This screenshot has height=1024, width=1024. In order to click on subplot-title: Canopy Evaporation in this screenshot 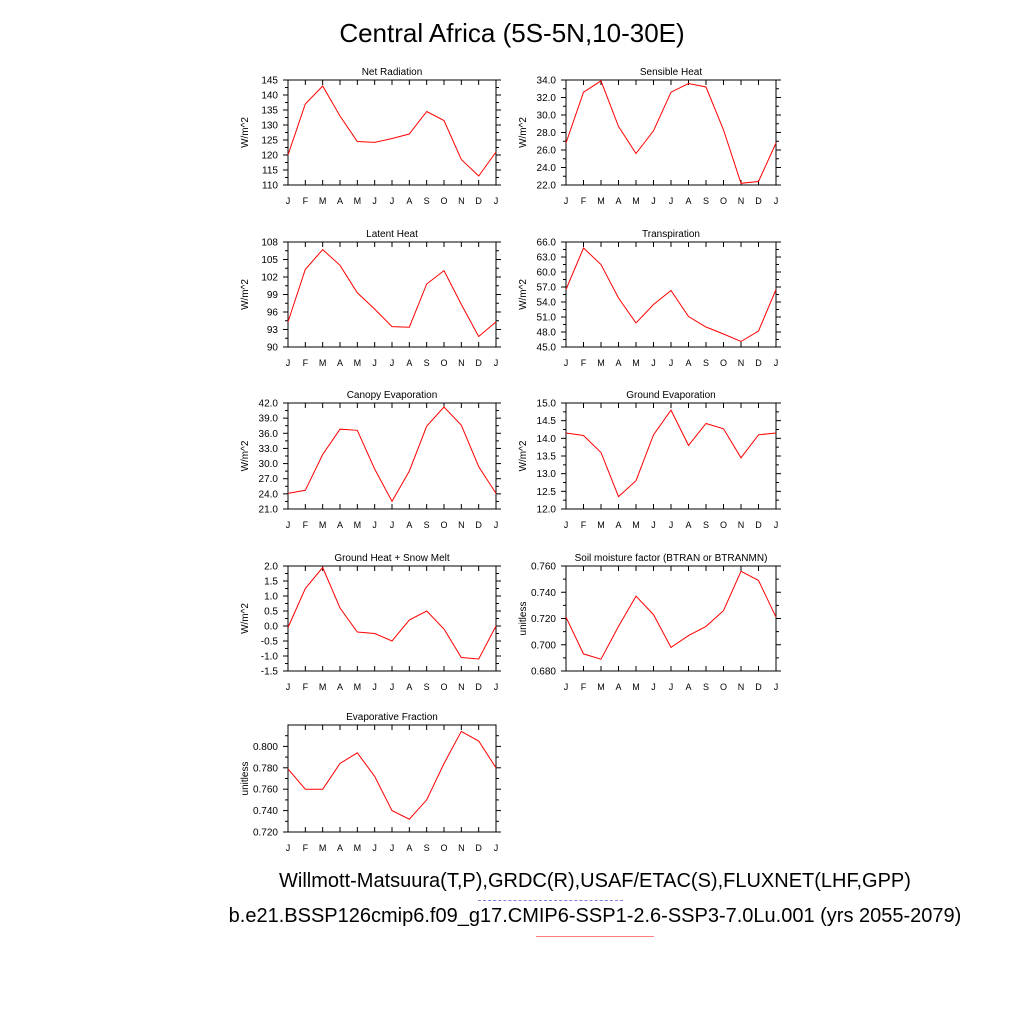, I will do `click(392, 395)`.